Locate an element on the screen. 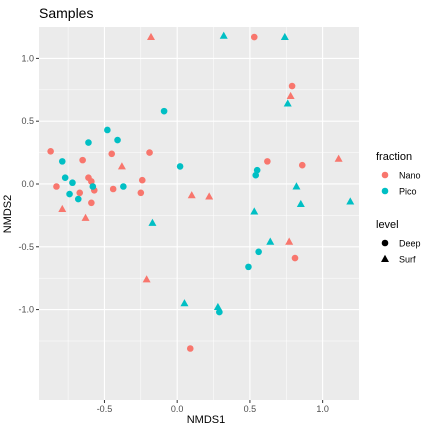  y-tick-label: -0.5 is located at coordinates (26, 247).